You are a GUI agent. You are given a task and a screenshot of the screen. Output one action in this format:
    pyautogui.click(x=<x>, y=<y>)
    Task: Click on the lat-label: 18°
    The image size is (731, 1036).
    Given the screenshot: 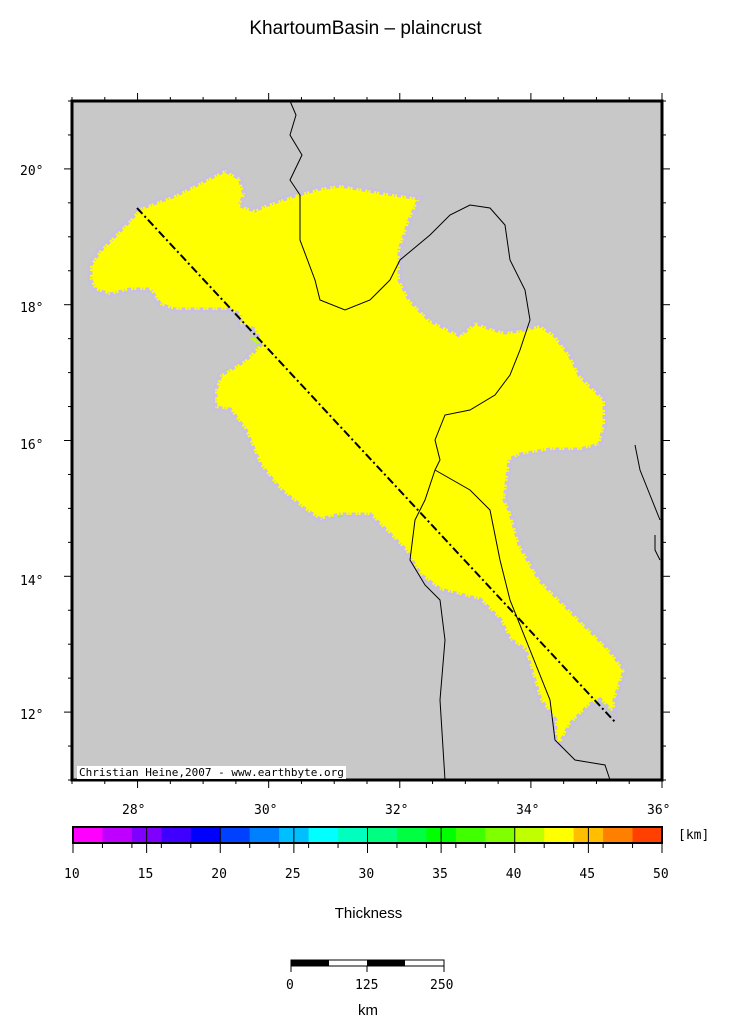 What is the action you would take?
    pyautogui.click(x=32, y=308)
    